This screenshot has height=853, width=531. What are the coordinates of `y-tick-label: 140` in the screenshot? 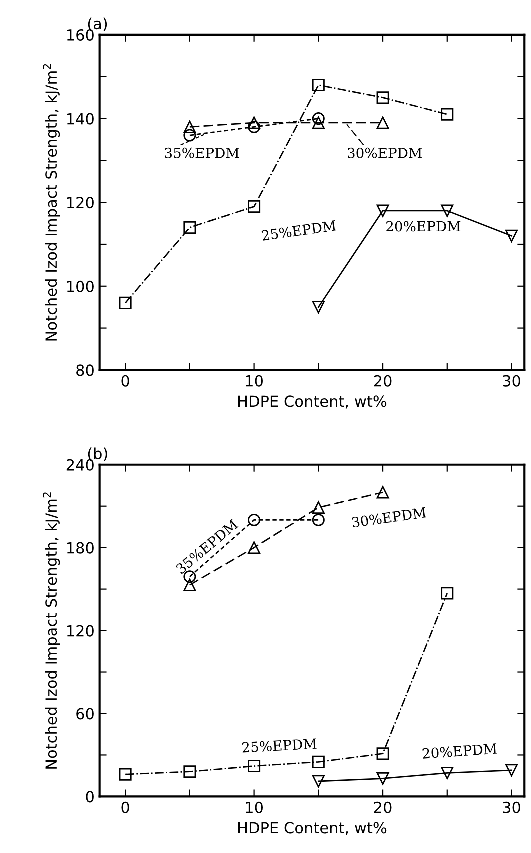 It's located at (80, 119).